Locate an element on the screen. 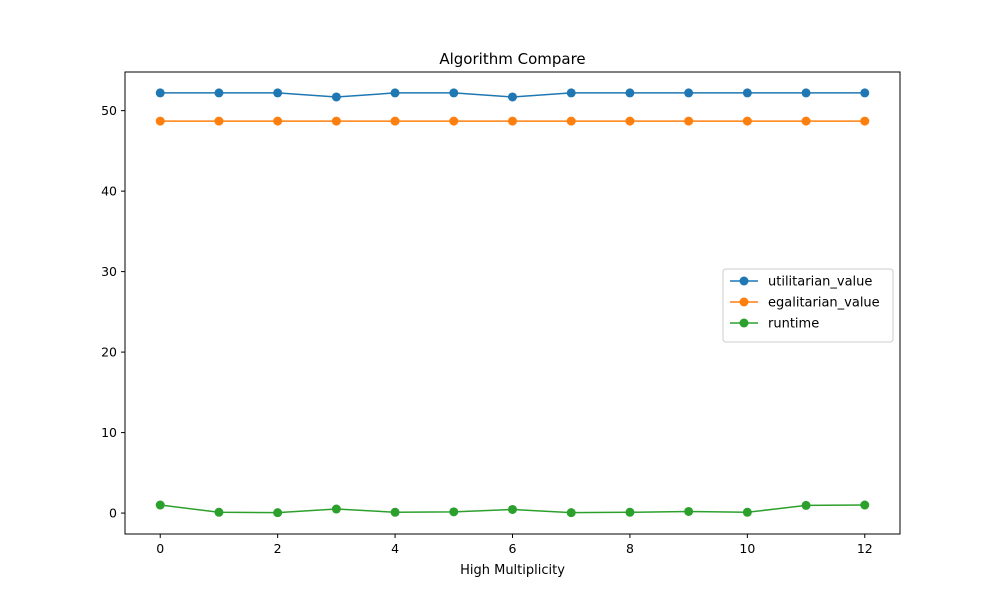 This screenshot has height=600, width=1000. legend-label-utilitarian_value: utilitarian_value is located at coordinates (820, 282).